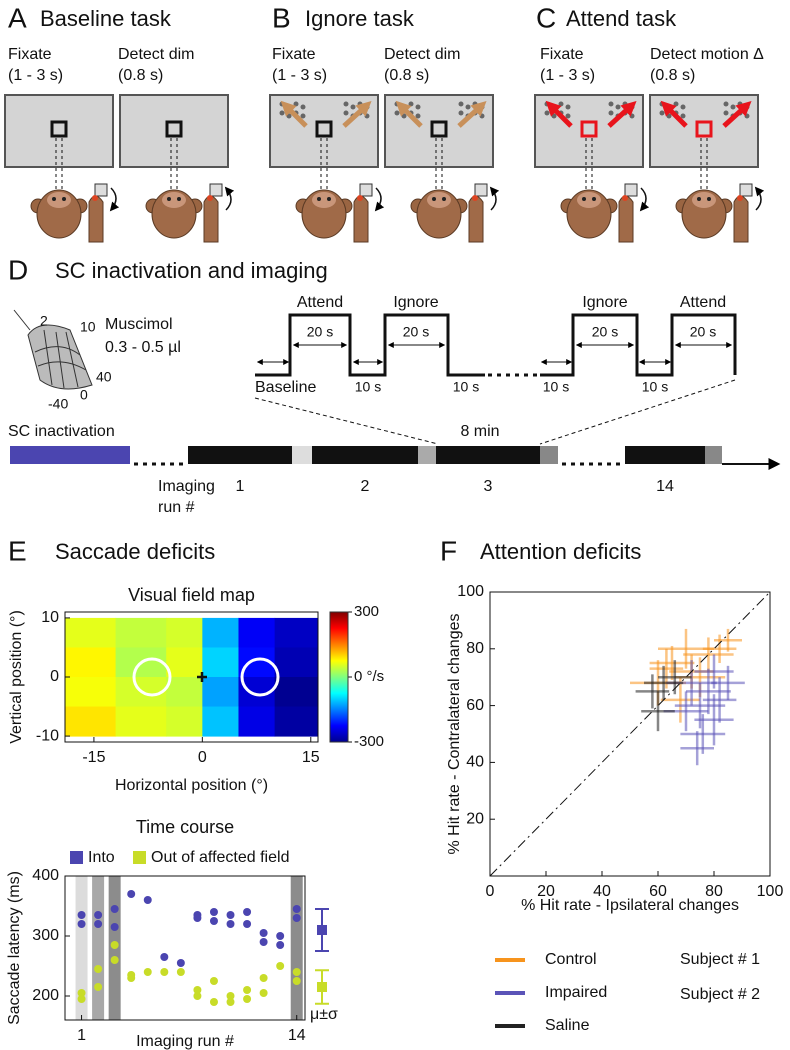 The height and width of the screenshot is (1050, 790). I want to click on block-waveform, so click(496, 345).